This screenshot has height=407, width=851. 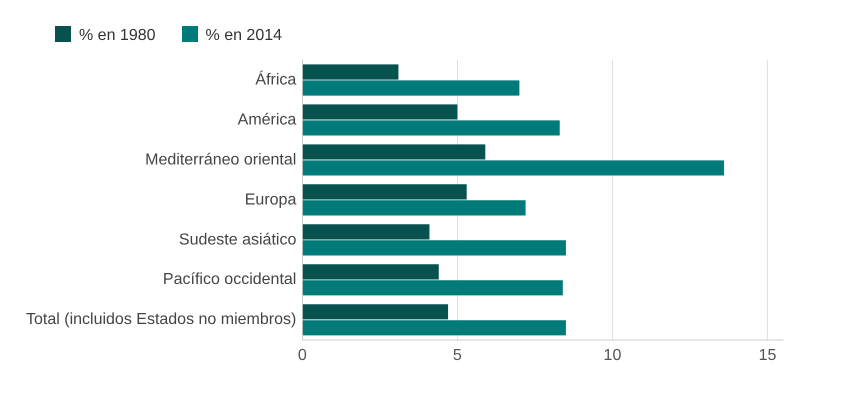 What do you see at coordinates (220, 159) in the screenshot?
I see `y-tick-label: Mediterráneo oriental` at bounding box center [220, 159].